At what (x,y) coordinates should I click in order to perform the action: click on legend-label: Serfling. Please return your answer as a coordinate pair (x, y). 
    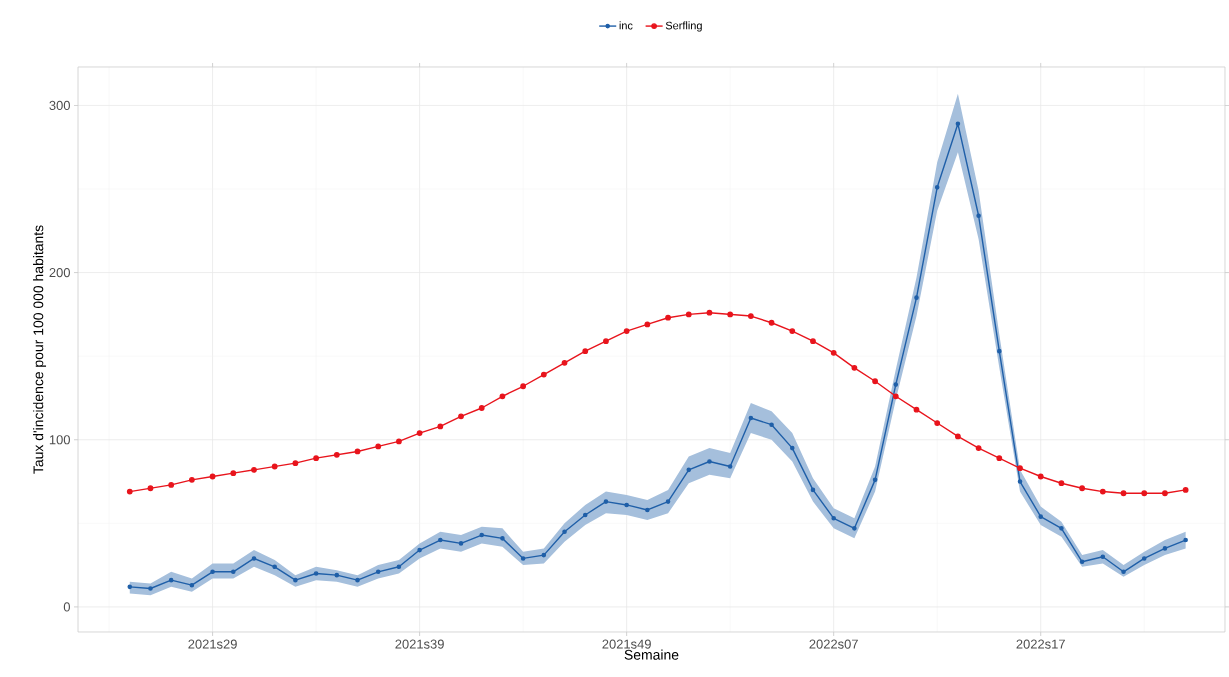
    Looking at the image, I should click on (683, 26).